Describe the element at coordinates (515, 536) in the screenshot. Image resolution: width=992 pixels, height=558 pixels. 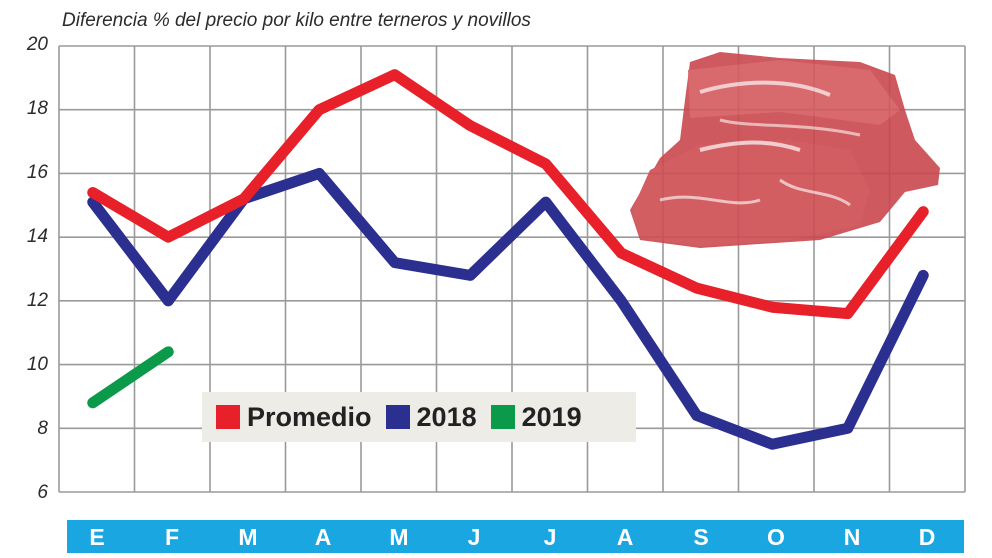
I see `month-axis-bar: E F M A M J J A S O N D` at that location.